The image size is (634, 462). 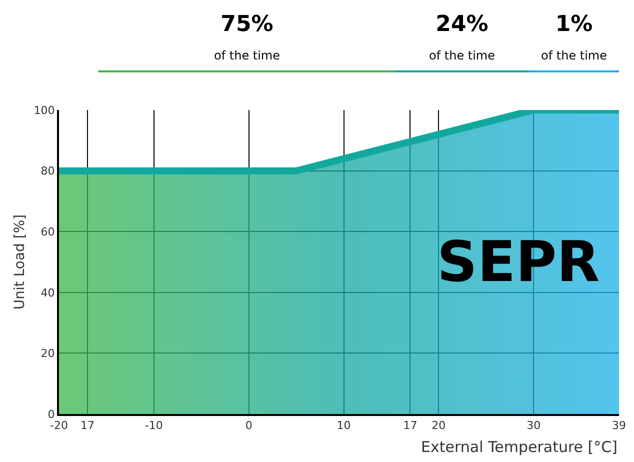 I want to click on x-tick-label: -20, so click(x=59, y=425).